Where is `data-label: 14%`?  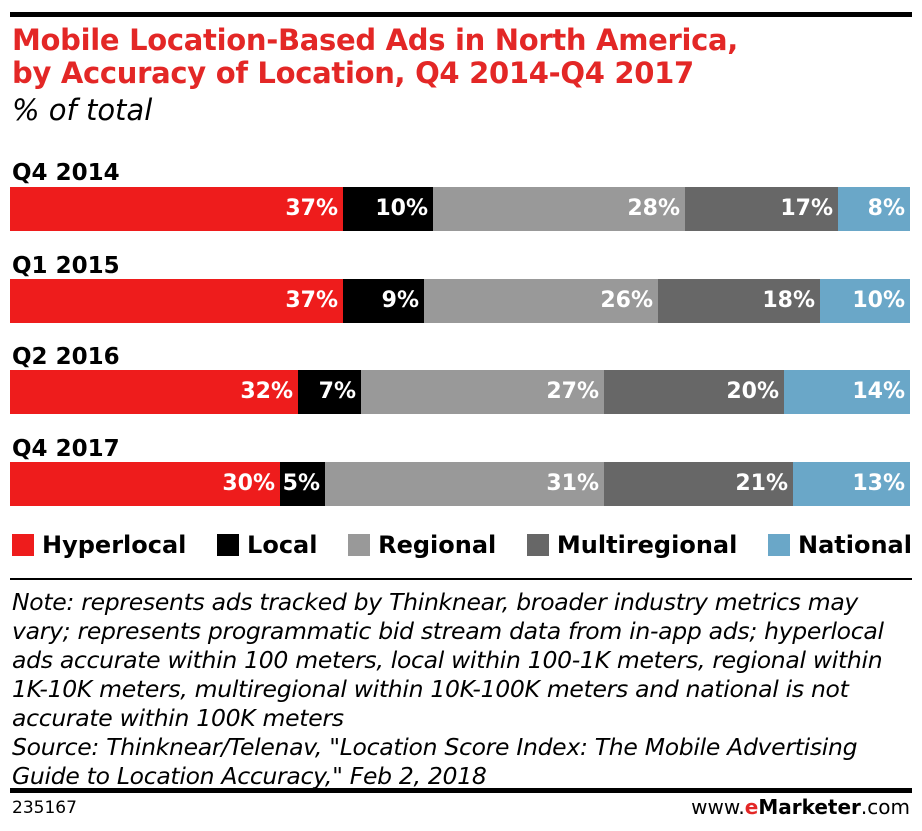 data-label: 14% is located at coordinates (878, 391).